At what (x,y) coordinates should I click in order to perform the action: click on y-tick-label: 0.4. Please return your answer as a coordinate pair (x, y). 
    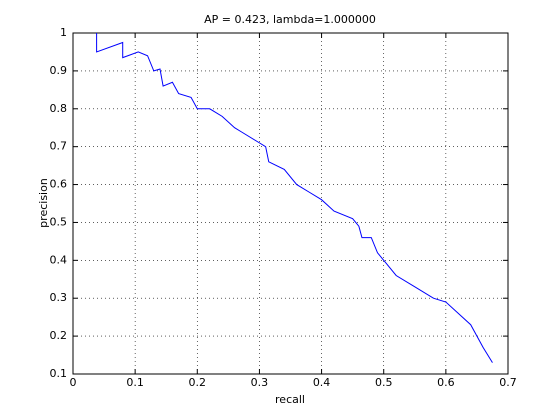
    Looking at the image, I should click on (59, 259).